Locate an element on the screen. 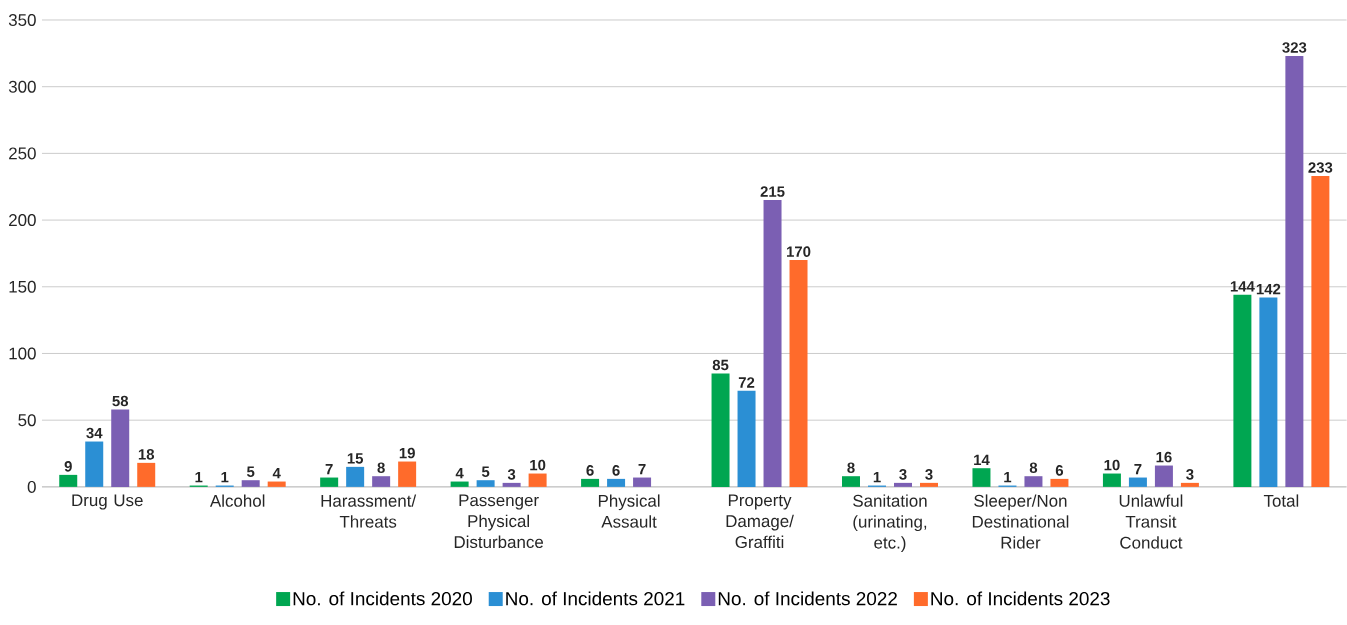  data-label: 15 is located at coordinates (355, 458).